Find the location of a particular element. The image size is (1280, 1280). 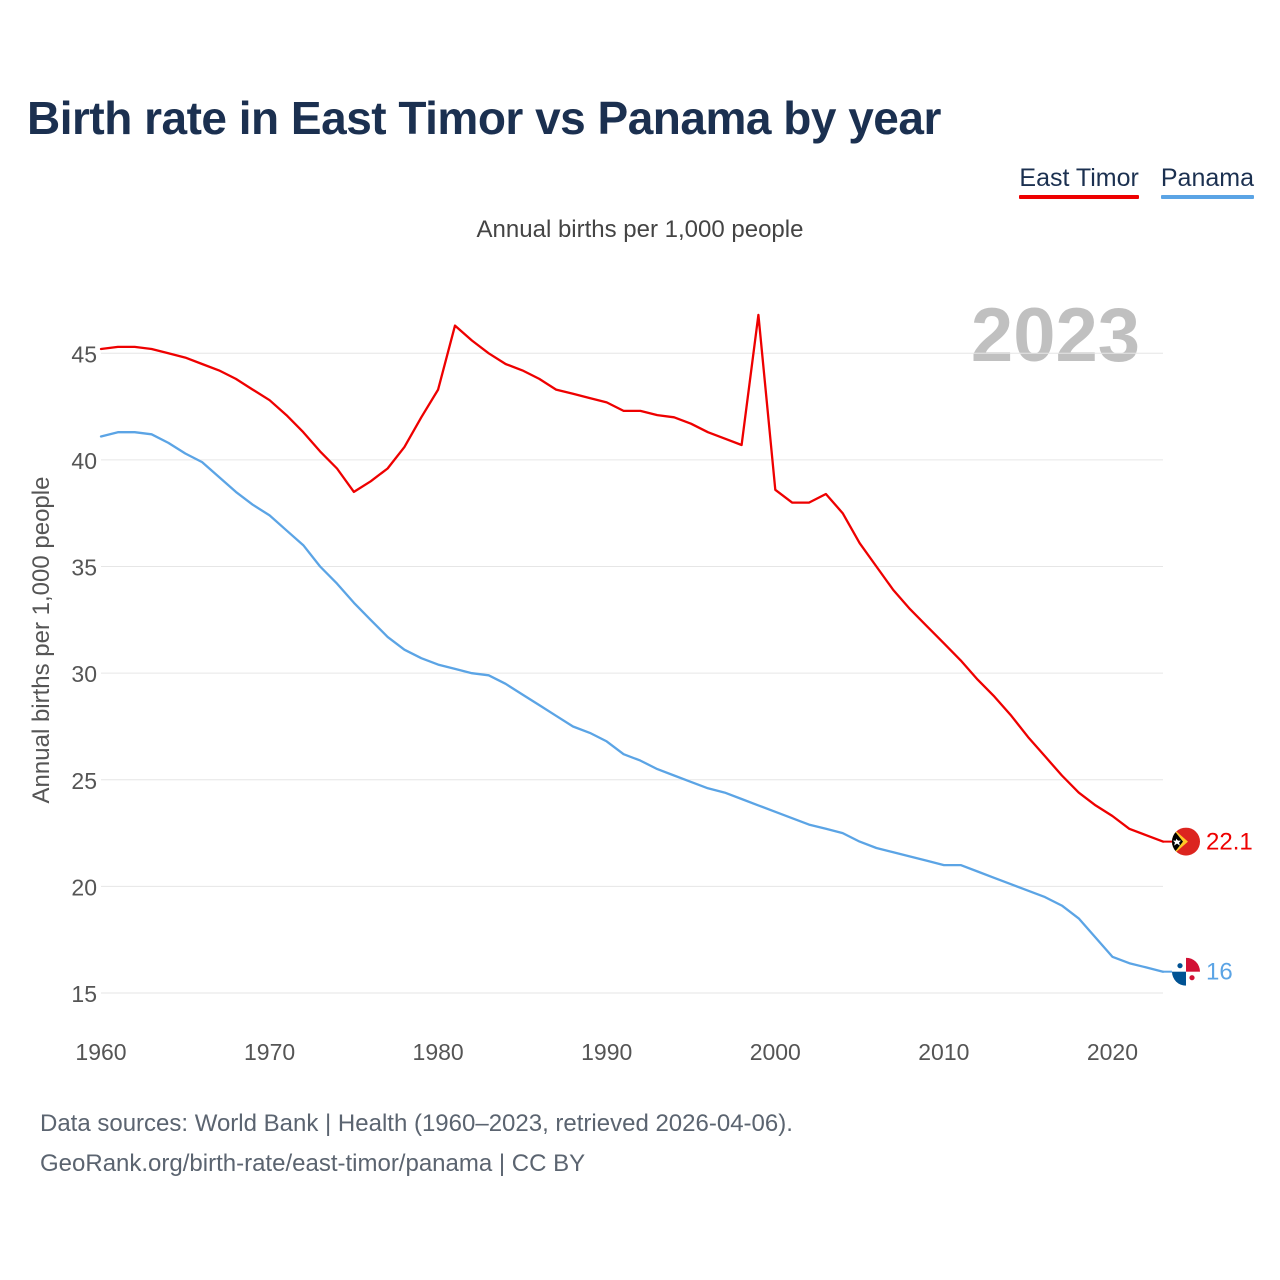

y-tick-label-30: 30 is located at coordinates (84, 674).